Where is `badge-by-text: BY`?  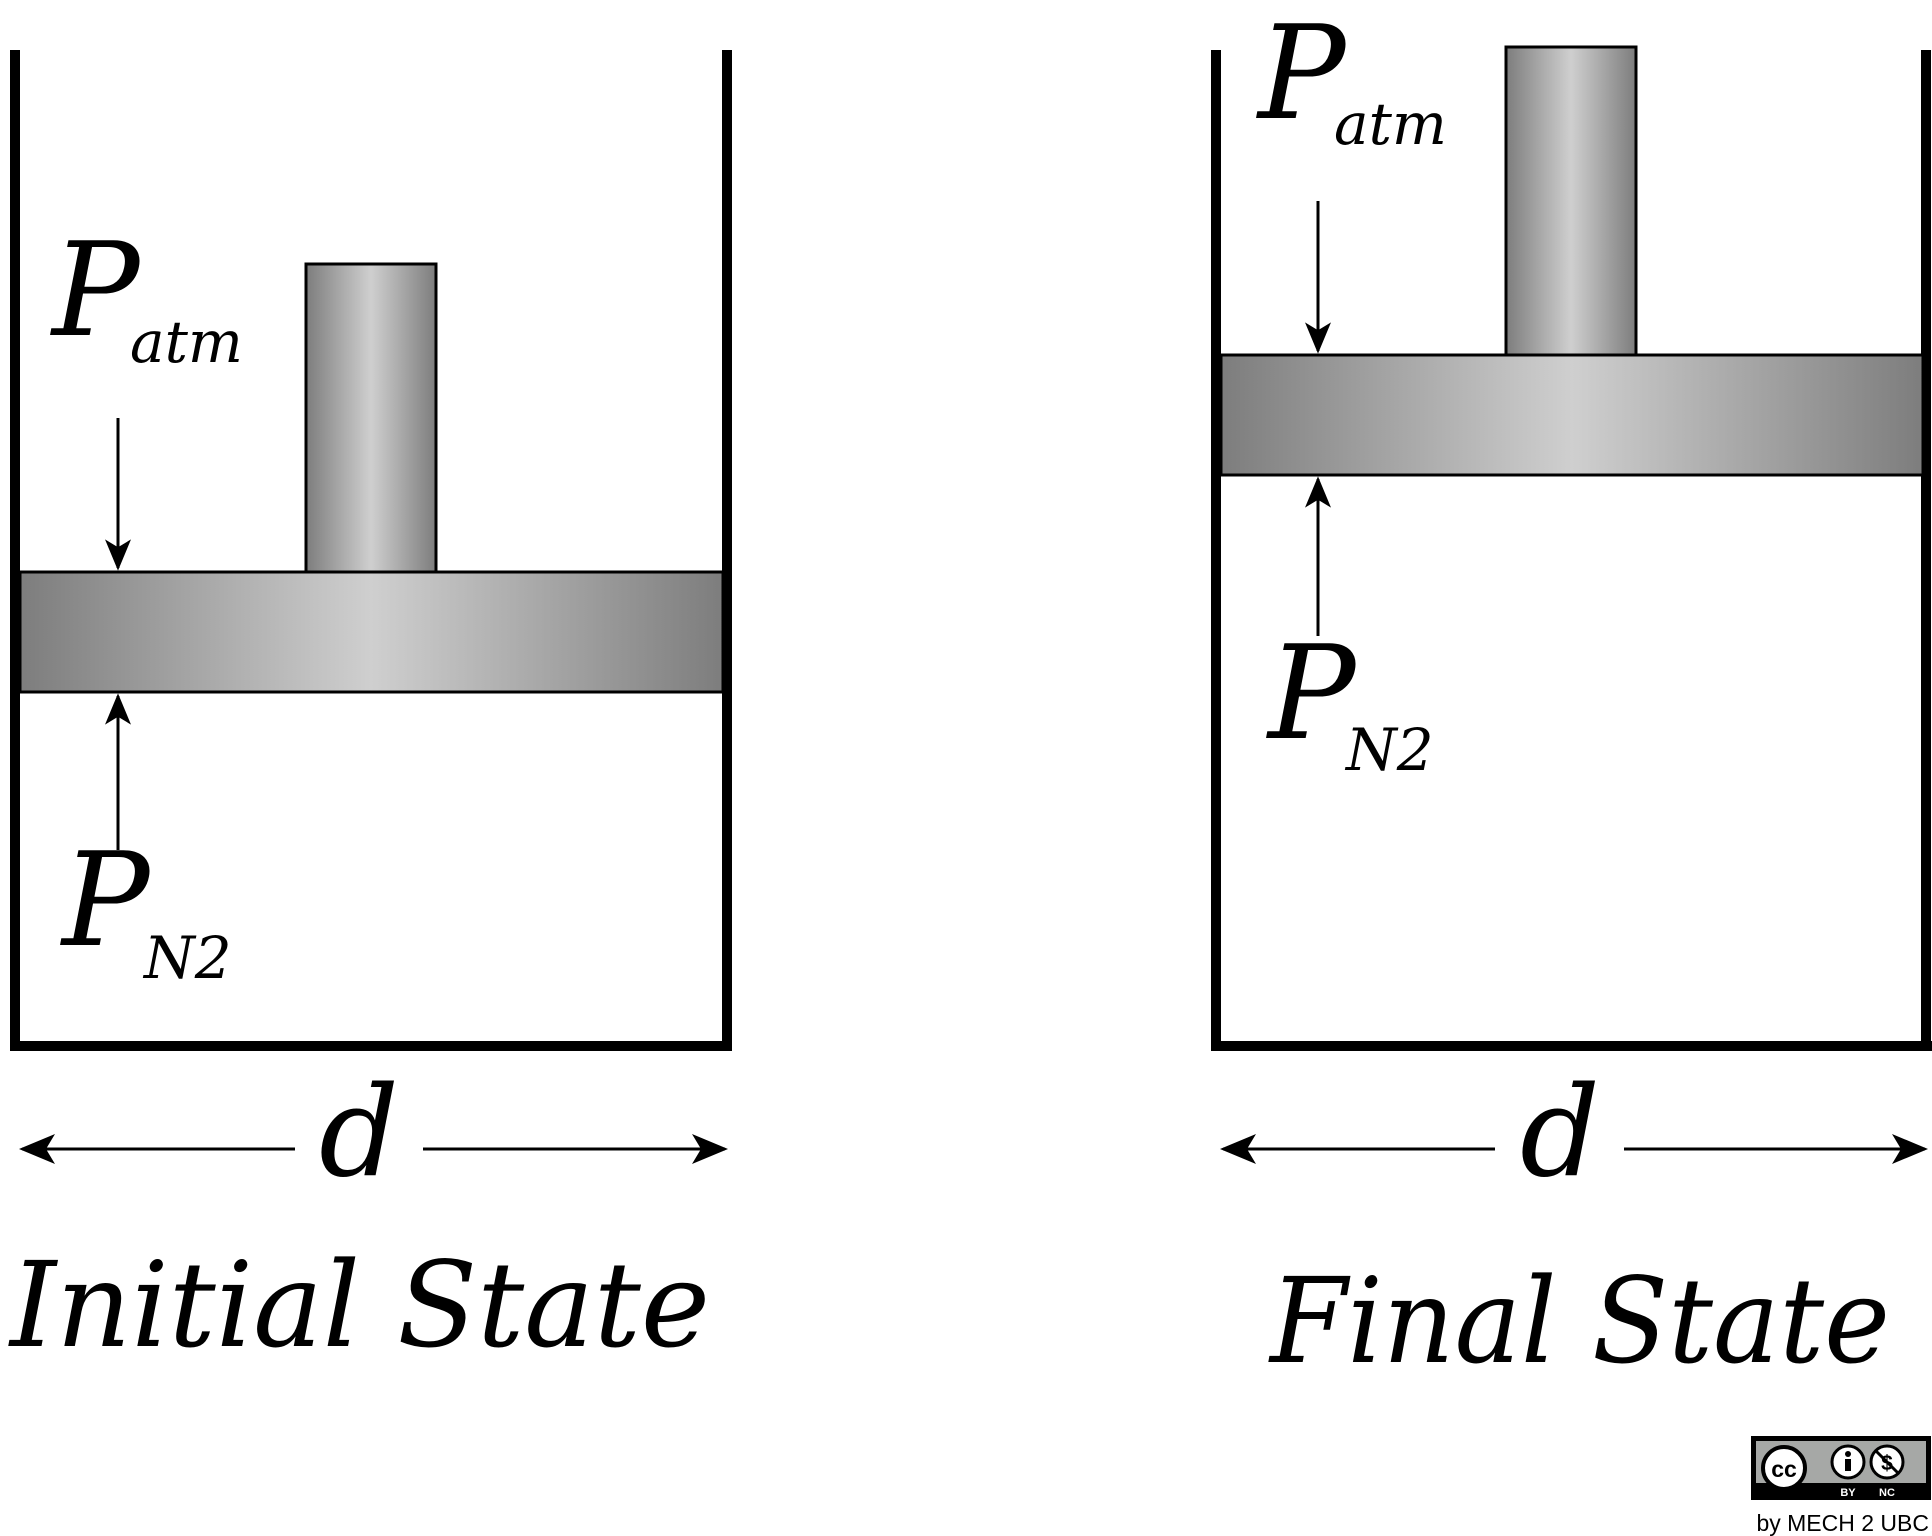 badge-by-text: BY is located at coordinates (1848, 1493).